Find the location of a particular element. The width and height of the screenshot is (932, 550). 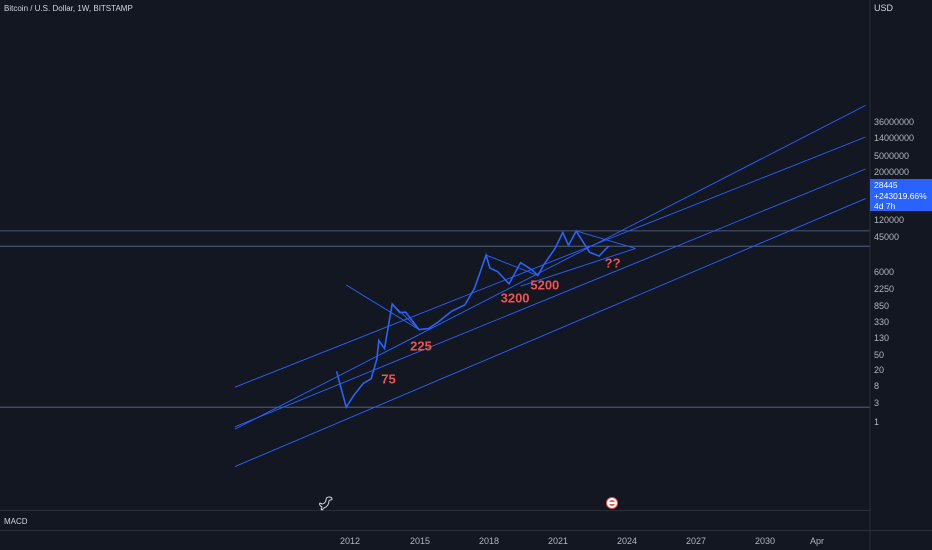

price-annotation: 5200 is located at coordinates (545, 285).